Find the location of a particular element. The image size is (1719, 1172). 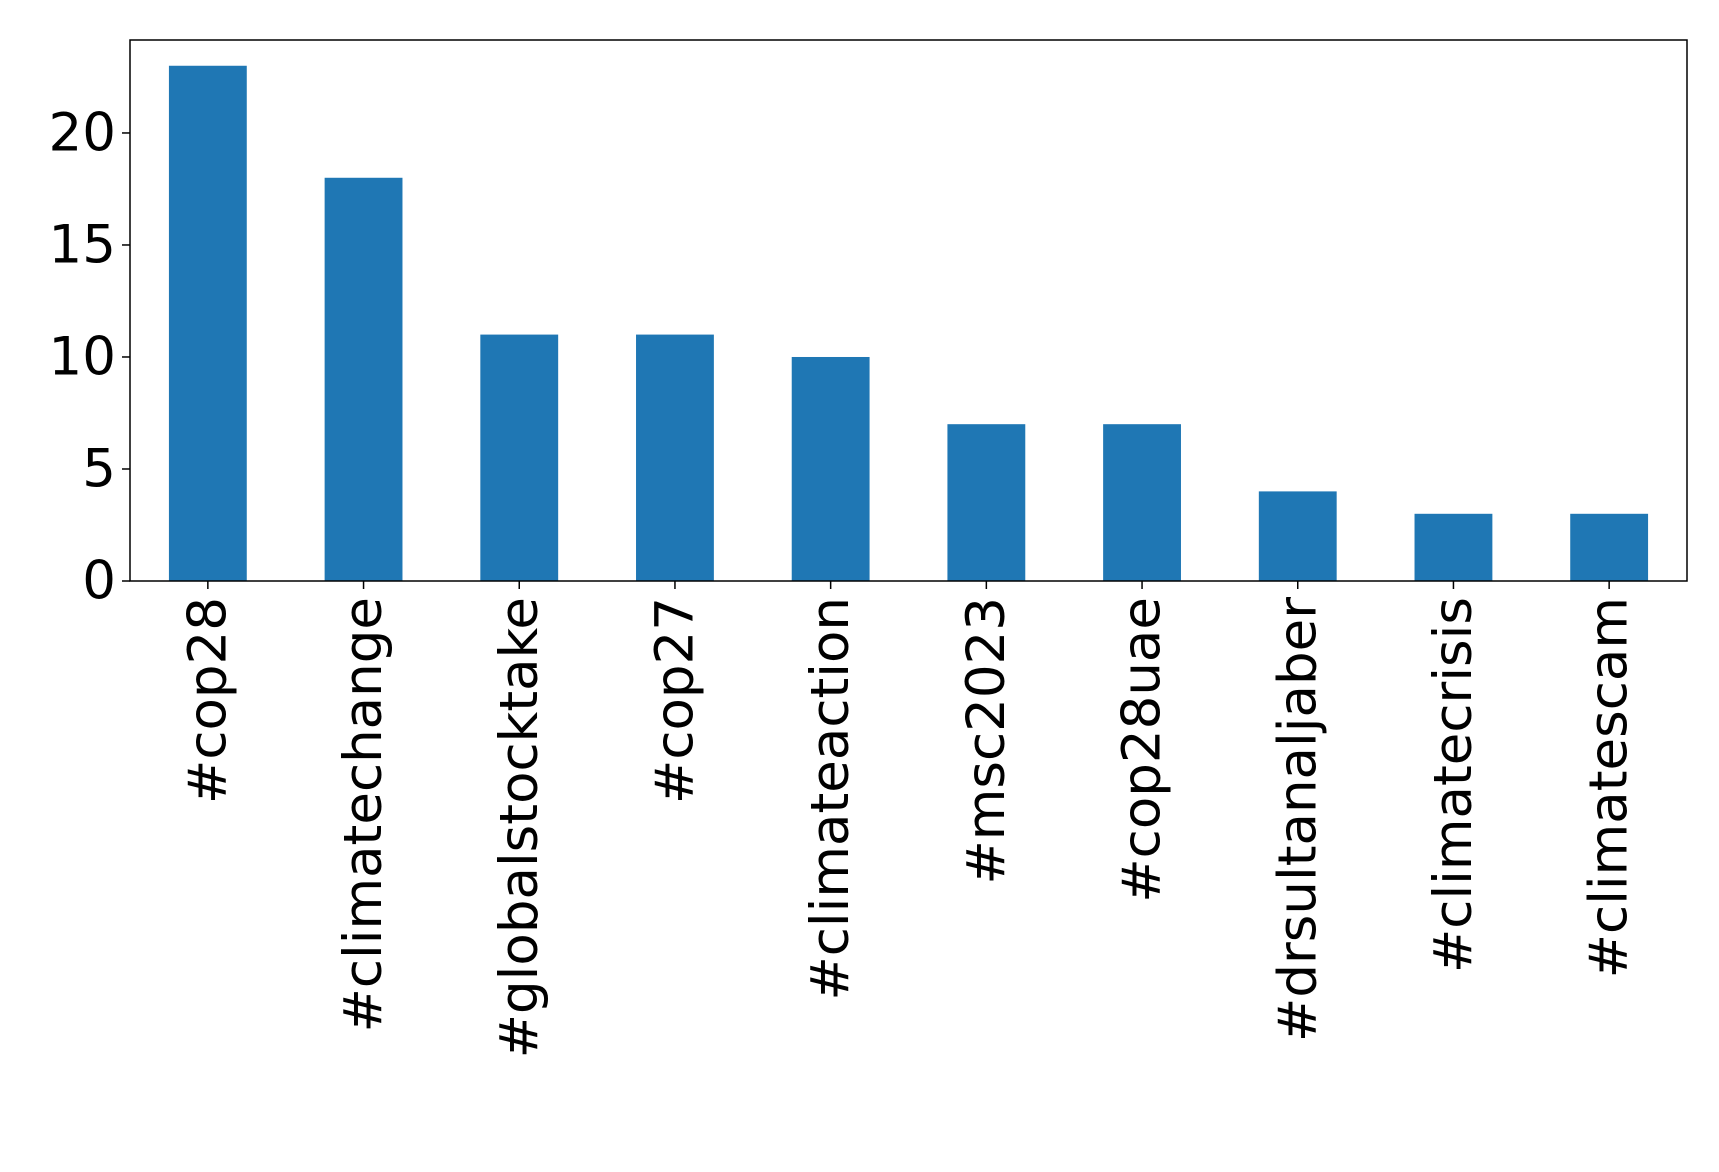

x-tick-label: #msc2023 is located at coordinates (986, 741).